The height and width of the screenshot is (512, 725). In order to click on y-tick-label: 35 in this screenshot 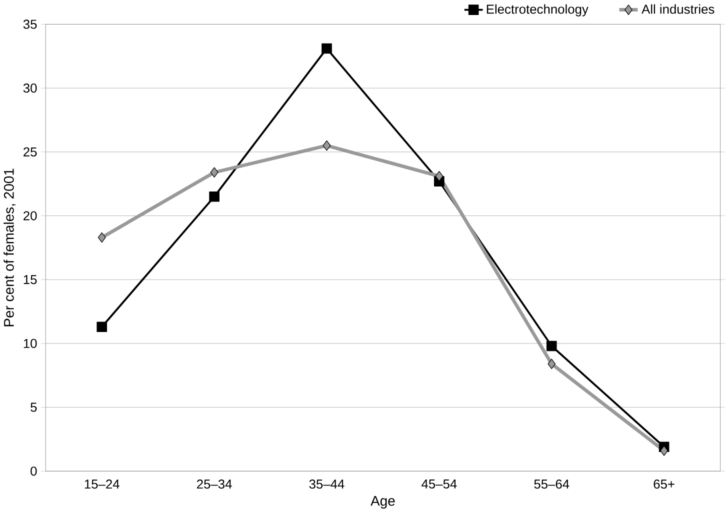, I will do `click(30, 24)`.